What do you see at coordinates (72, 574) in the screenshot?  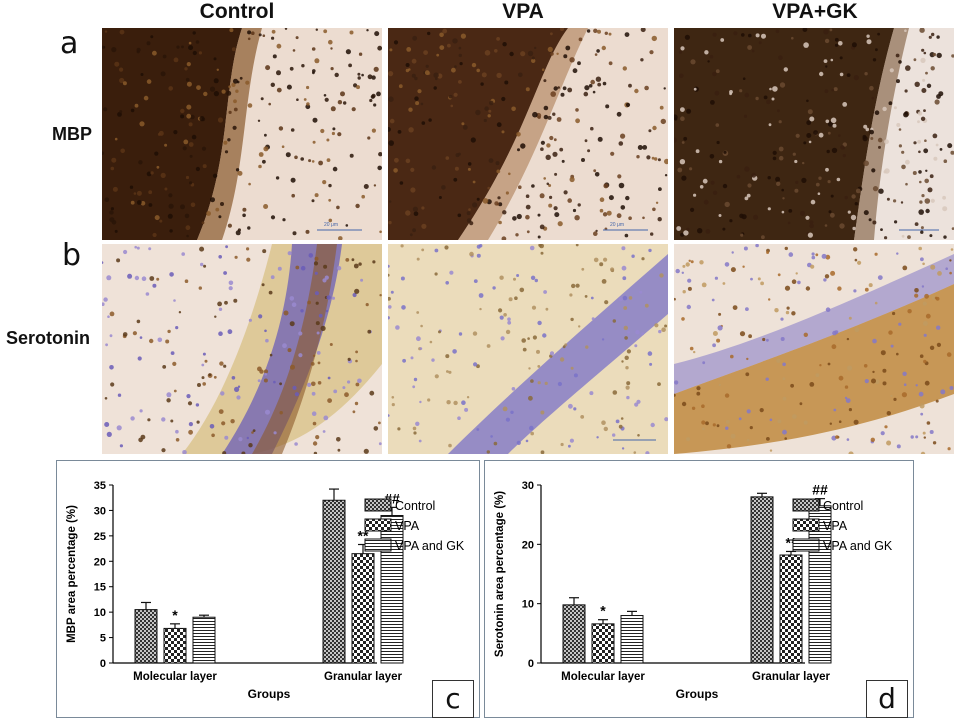 I see `y-axis-label: MBP area percentage (%)` at bounding box center [72, 574].